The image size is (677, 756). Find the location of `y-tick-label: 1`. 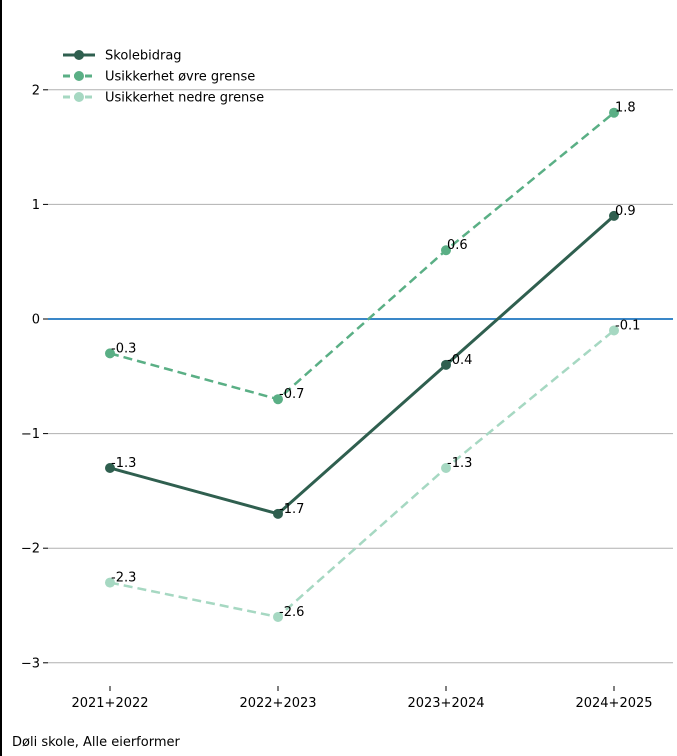

y-tick-label: 1 is located at coordinates (36, 205).